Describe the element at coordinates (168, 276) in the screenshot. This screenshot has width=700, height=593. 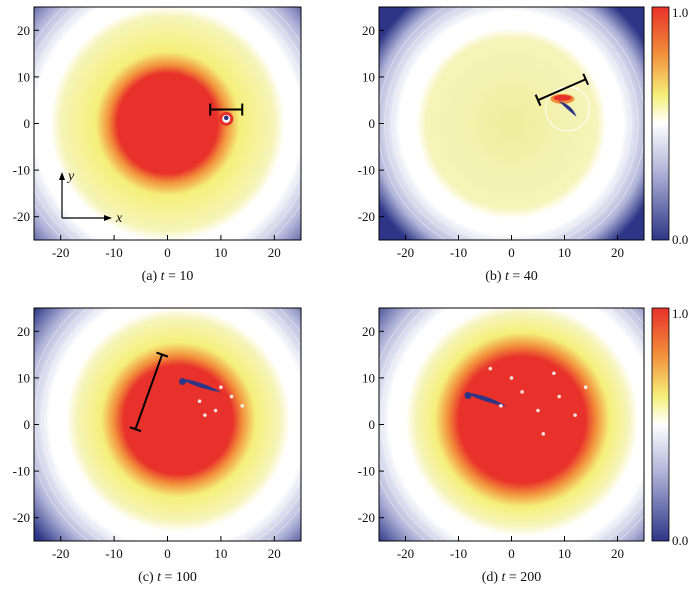
I see `panel-caption: (a) t = 10` at that location.